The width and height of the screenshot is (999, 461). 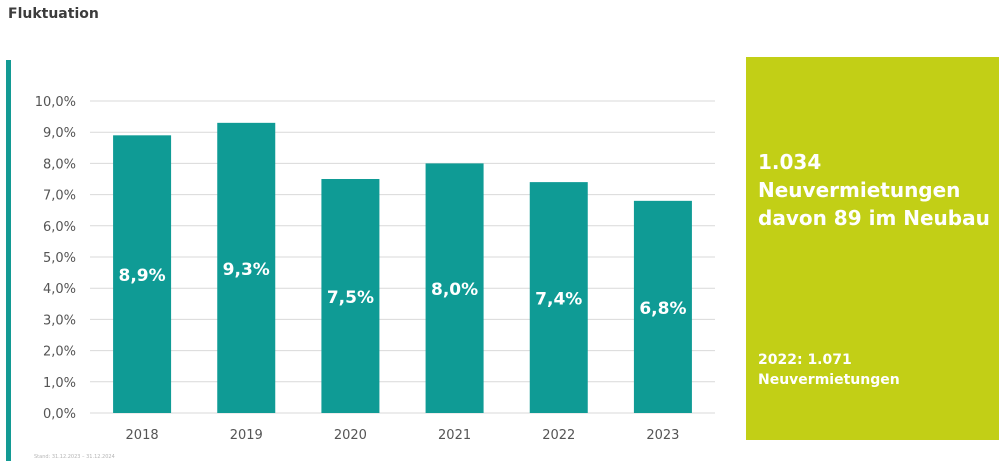 What do you see at coordinates (59, 383) in the screenshot?
I see `y-tick-label: 1,0%` at bounding box center [59, 383].